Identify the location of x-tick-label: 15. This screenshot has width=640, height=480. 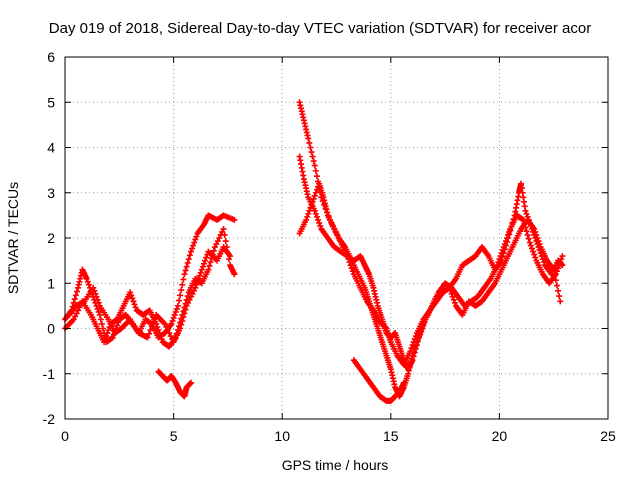
(391, 436).